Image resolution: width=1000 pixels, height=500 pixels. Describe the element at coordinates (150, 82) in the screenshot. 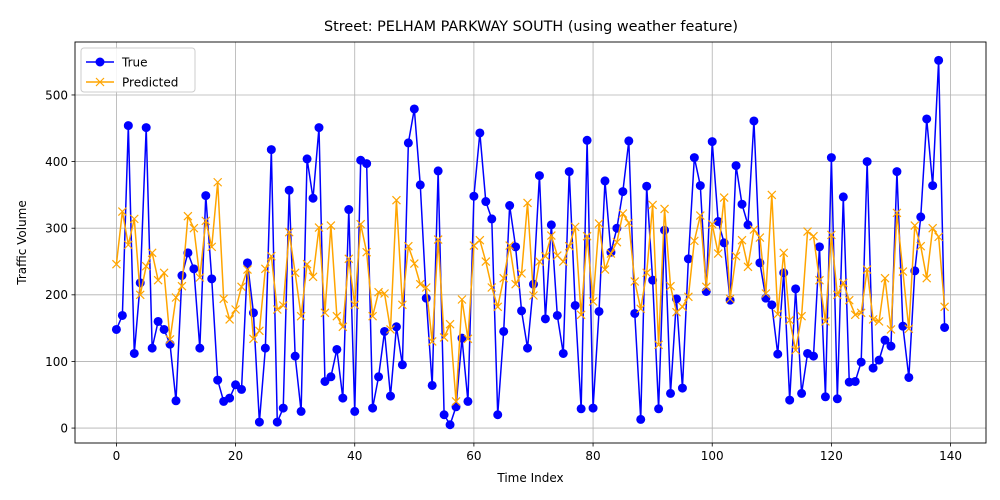

I see `legend-label: Predicted` at that location.